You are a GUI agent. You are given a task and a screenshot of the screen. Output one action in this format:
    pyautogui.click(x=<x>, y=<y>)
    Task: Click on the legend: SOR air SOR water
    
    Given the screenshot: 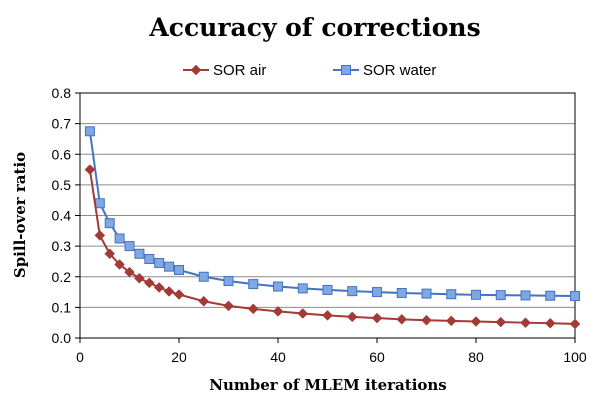 What is the action you would take?
    pyautogui.click(x=309, y=70)
    